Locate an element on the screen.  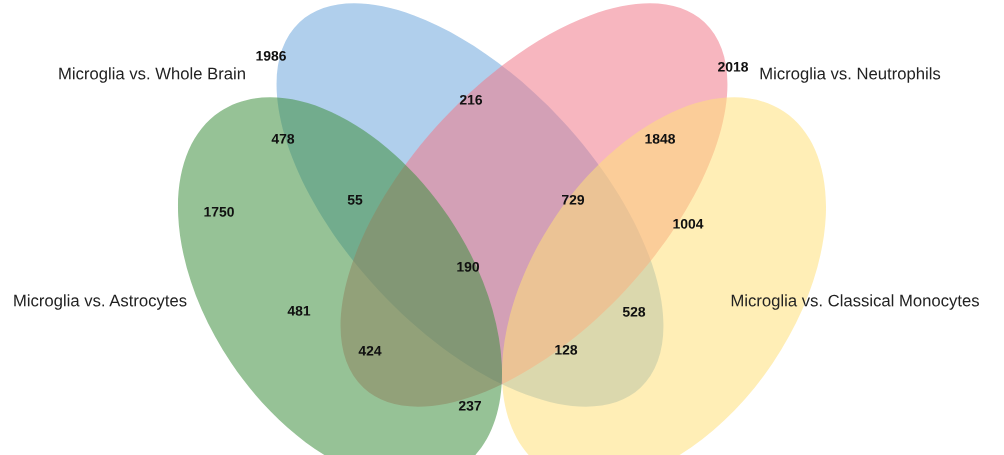
text: Microglia vs. Neutrophils is located at coordinates (850, 75).